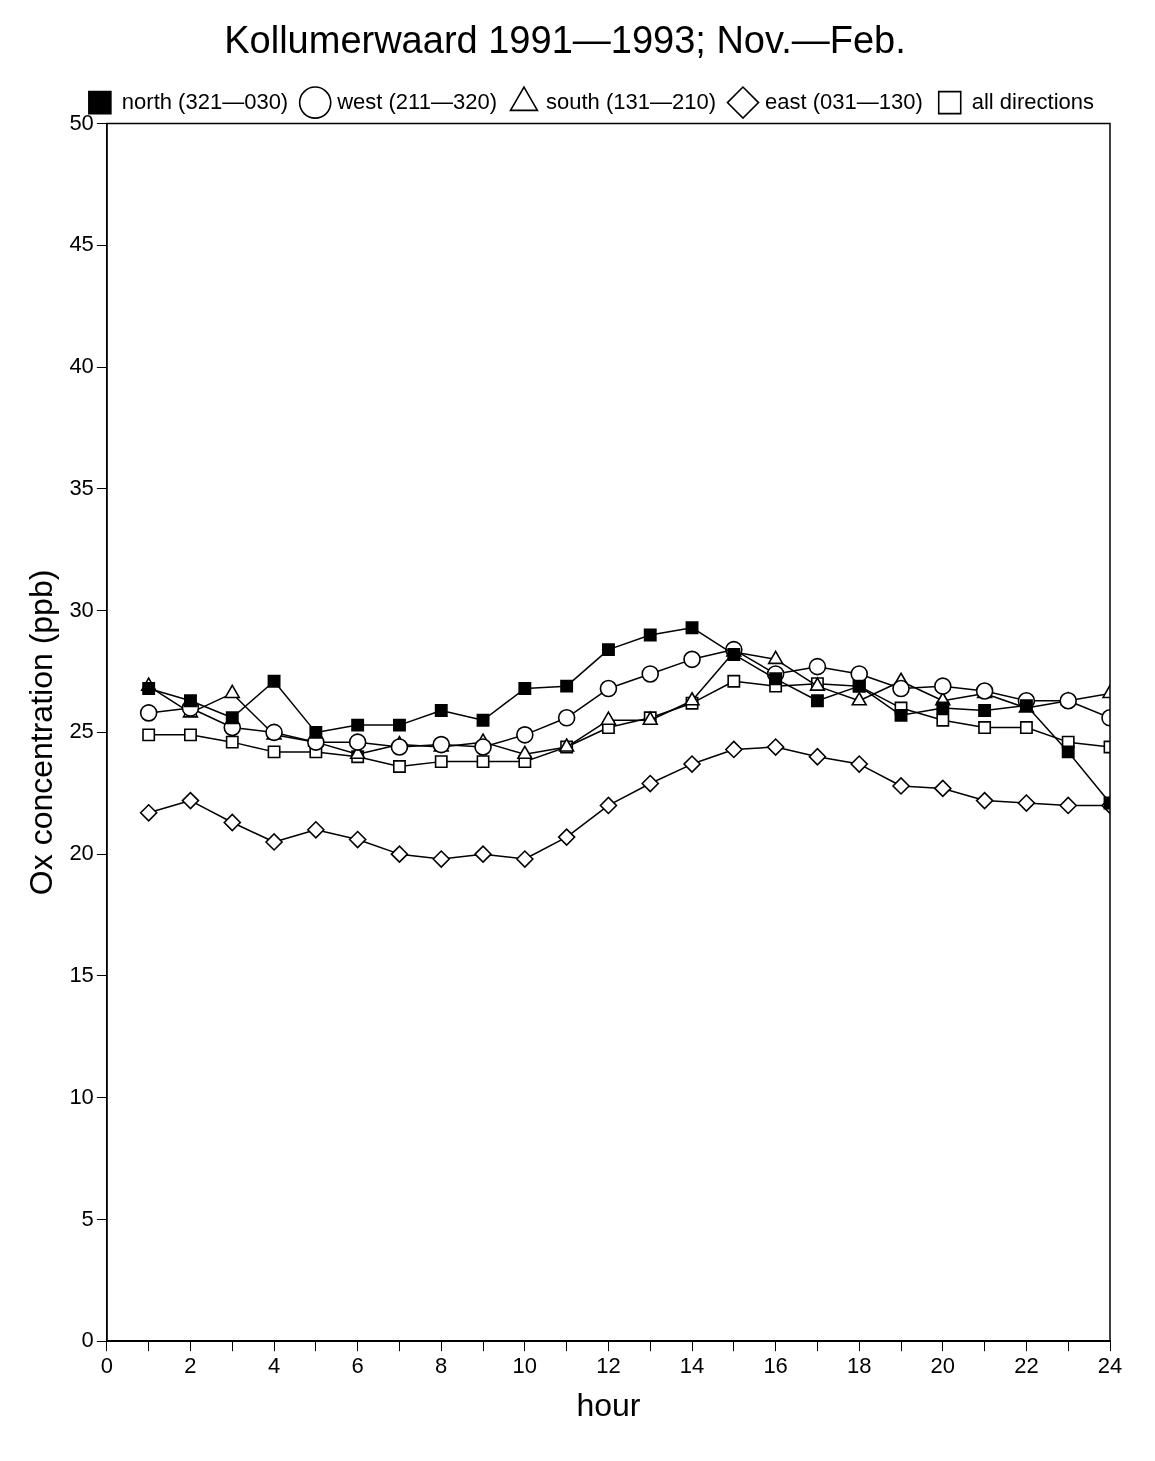 Image resolution: width=1155 pixels, height=1461 pixels. What do you see at coordinates (81, 974) in the screenshot?
I see `y-tick-label: 15` at bounding box center [81, 974].